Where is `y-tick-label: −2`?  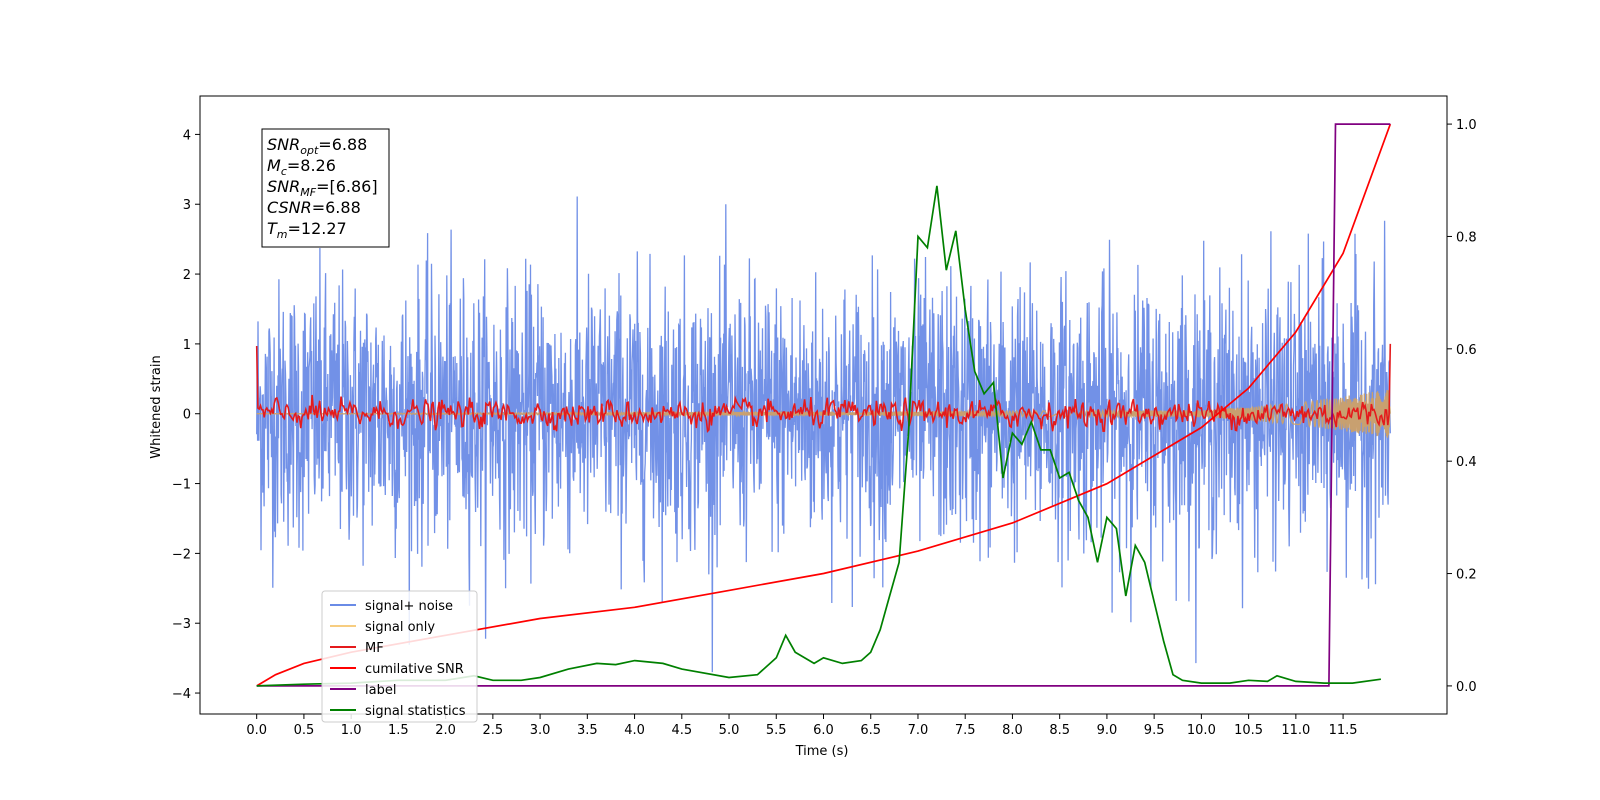
y-tick-label: −2 is located at coordinates (181, 554).